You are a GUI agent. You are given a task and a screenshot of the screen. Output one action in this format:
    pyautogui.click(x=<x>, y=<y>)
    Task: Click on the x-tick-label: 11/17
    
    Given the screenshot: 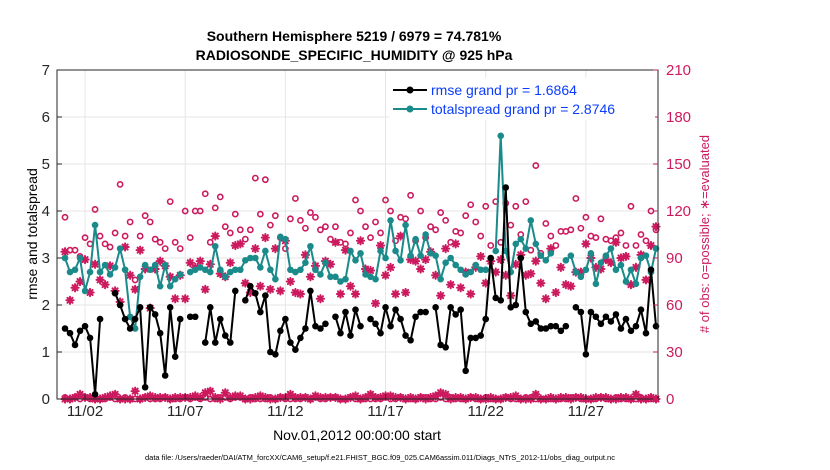 What is the action you would take?
    pyautogui.click(x=385, y=411)
    